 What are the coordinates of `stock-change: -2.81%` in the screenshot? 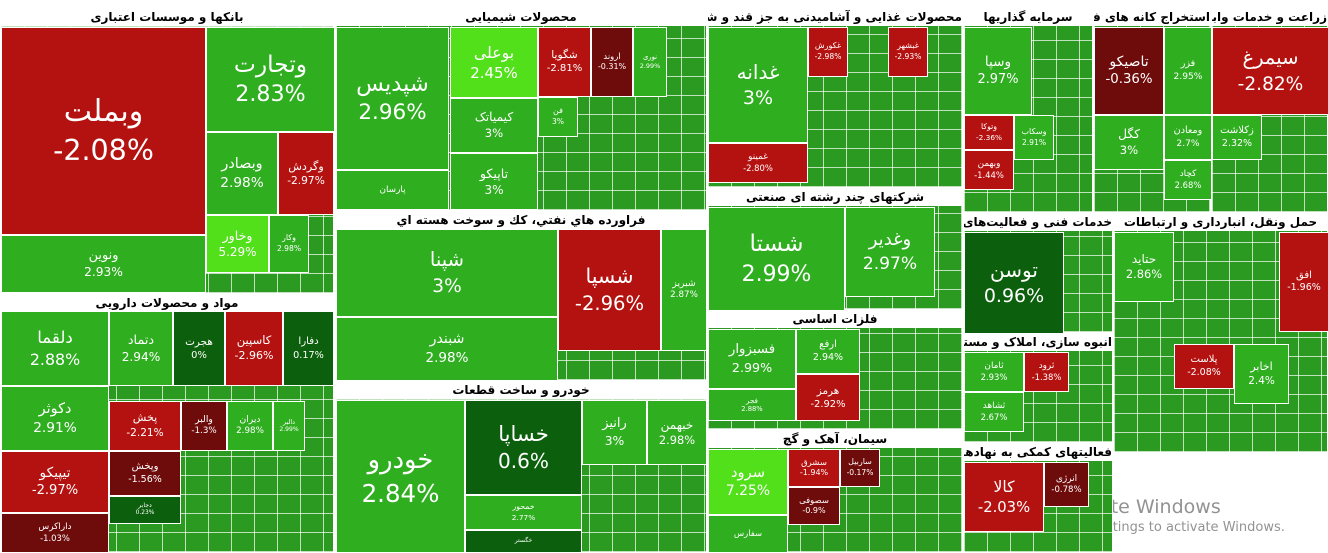 It's located at (564, 69).